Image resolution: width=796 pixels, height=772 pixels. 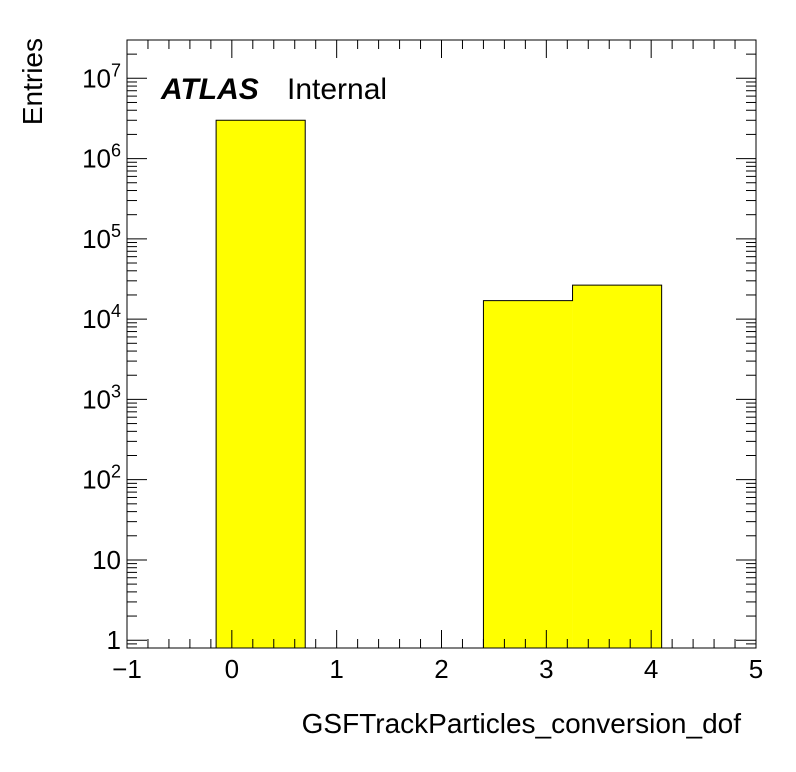 I want to click on y-tick-label: 10⁵, so click(x=101, y=237).